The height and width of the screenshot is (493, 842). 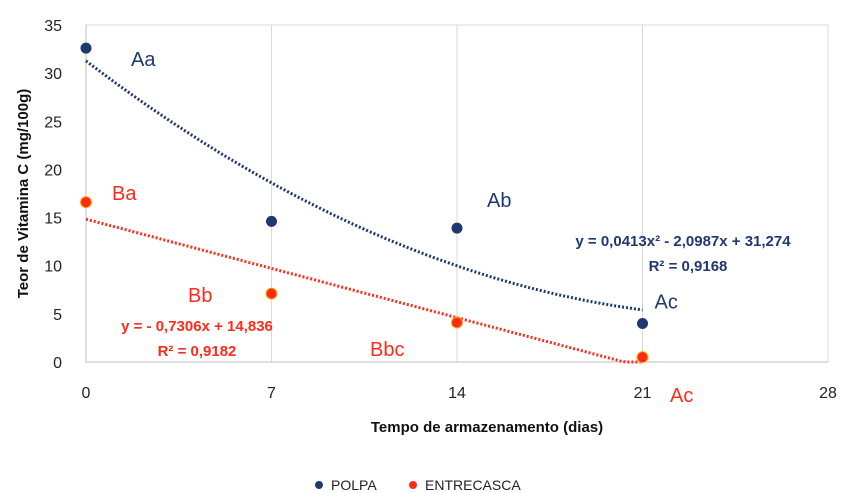 I want to click on x-tick-label: 21, so click(x=643, y=393).